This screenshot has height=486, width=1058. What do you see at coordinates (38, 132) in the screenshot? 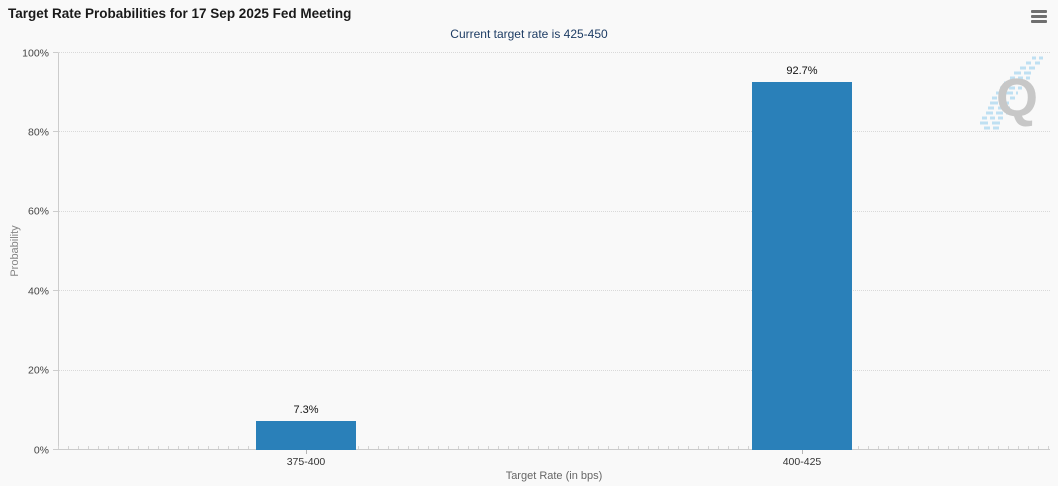
I see `y-tick-label: 80%` at bounding box center [38, 132].